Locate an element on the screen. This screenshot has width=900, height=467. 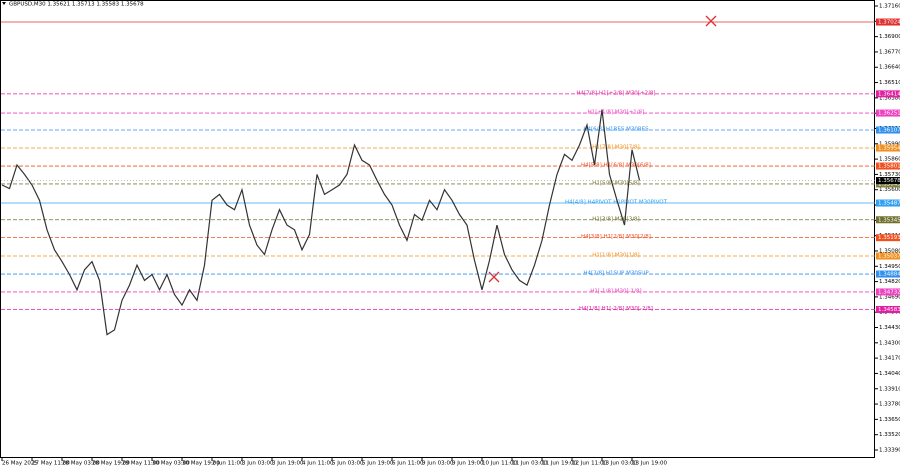
price-box-label: 1.35487 is located at coordinates (889, 204).